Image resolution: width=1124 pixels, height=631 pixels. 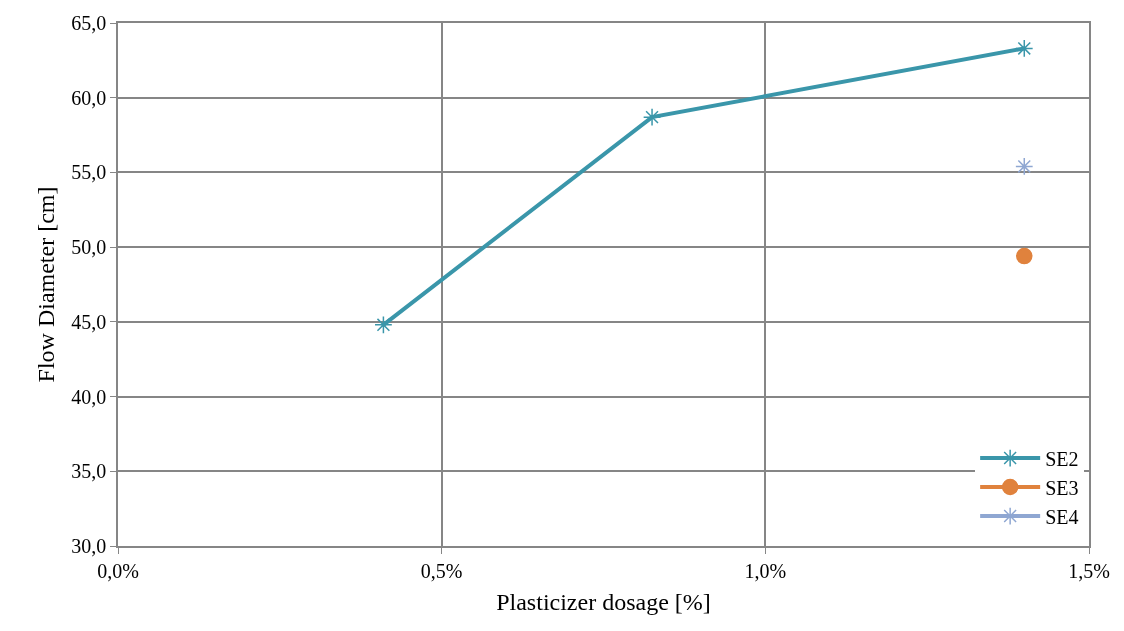 What do you see at coordinates (1089, 570) in the screenshot?
I see `x-tick-label: 1,5%` at bounding box center [1089, 570].